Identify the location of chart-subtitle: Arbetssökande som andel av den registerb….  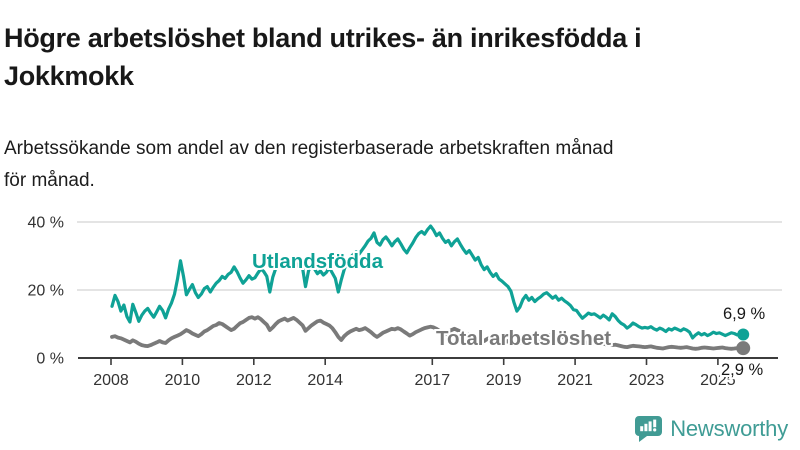
(309, 164).